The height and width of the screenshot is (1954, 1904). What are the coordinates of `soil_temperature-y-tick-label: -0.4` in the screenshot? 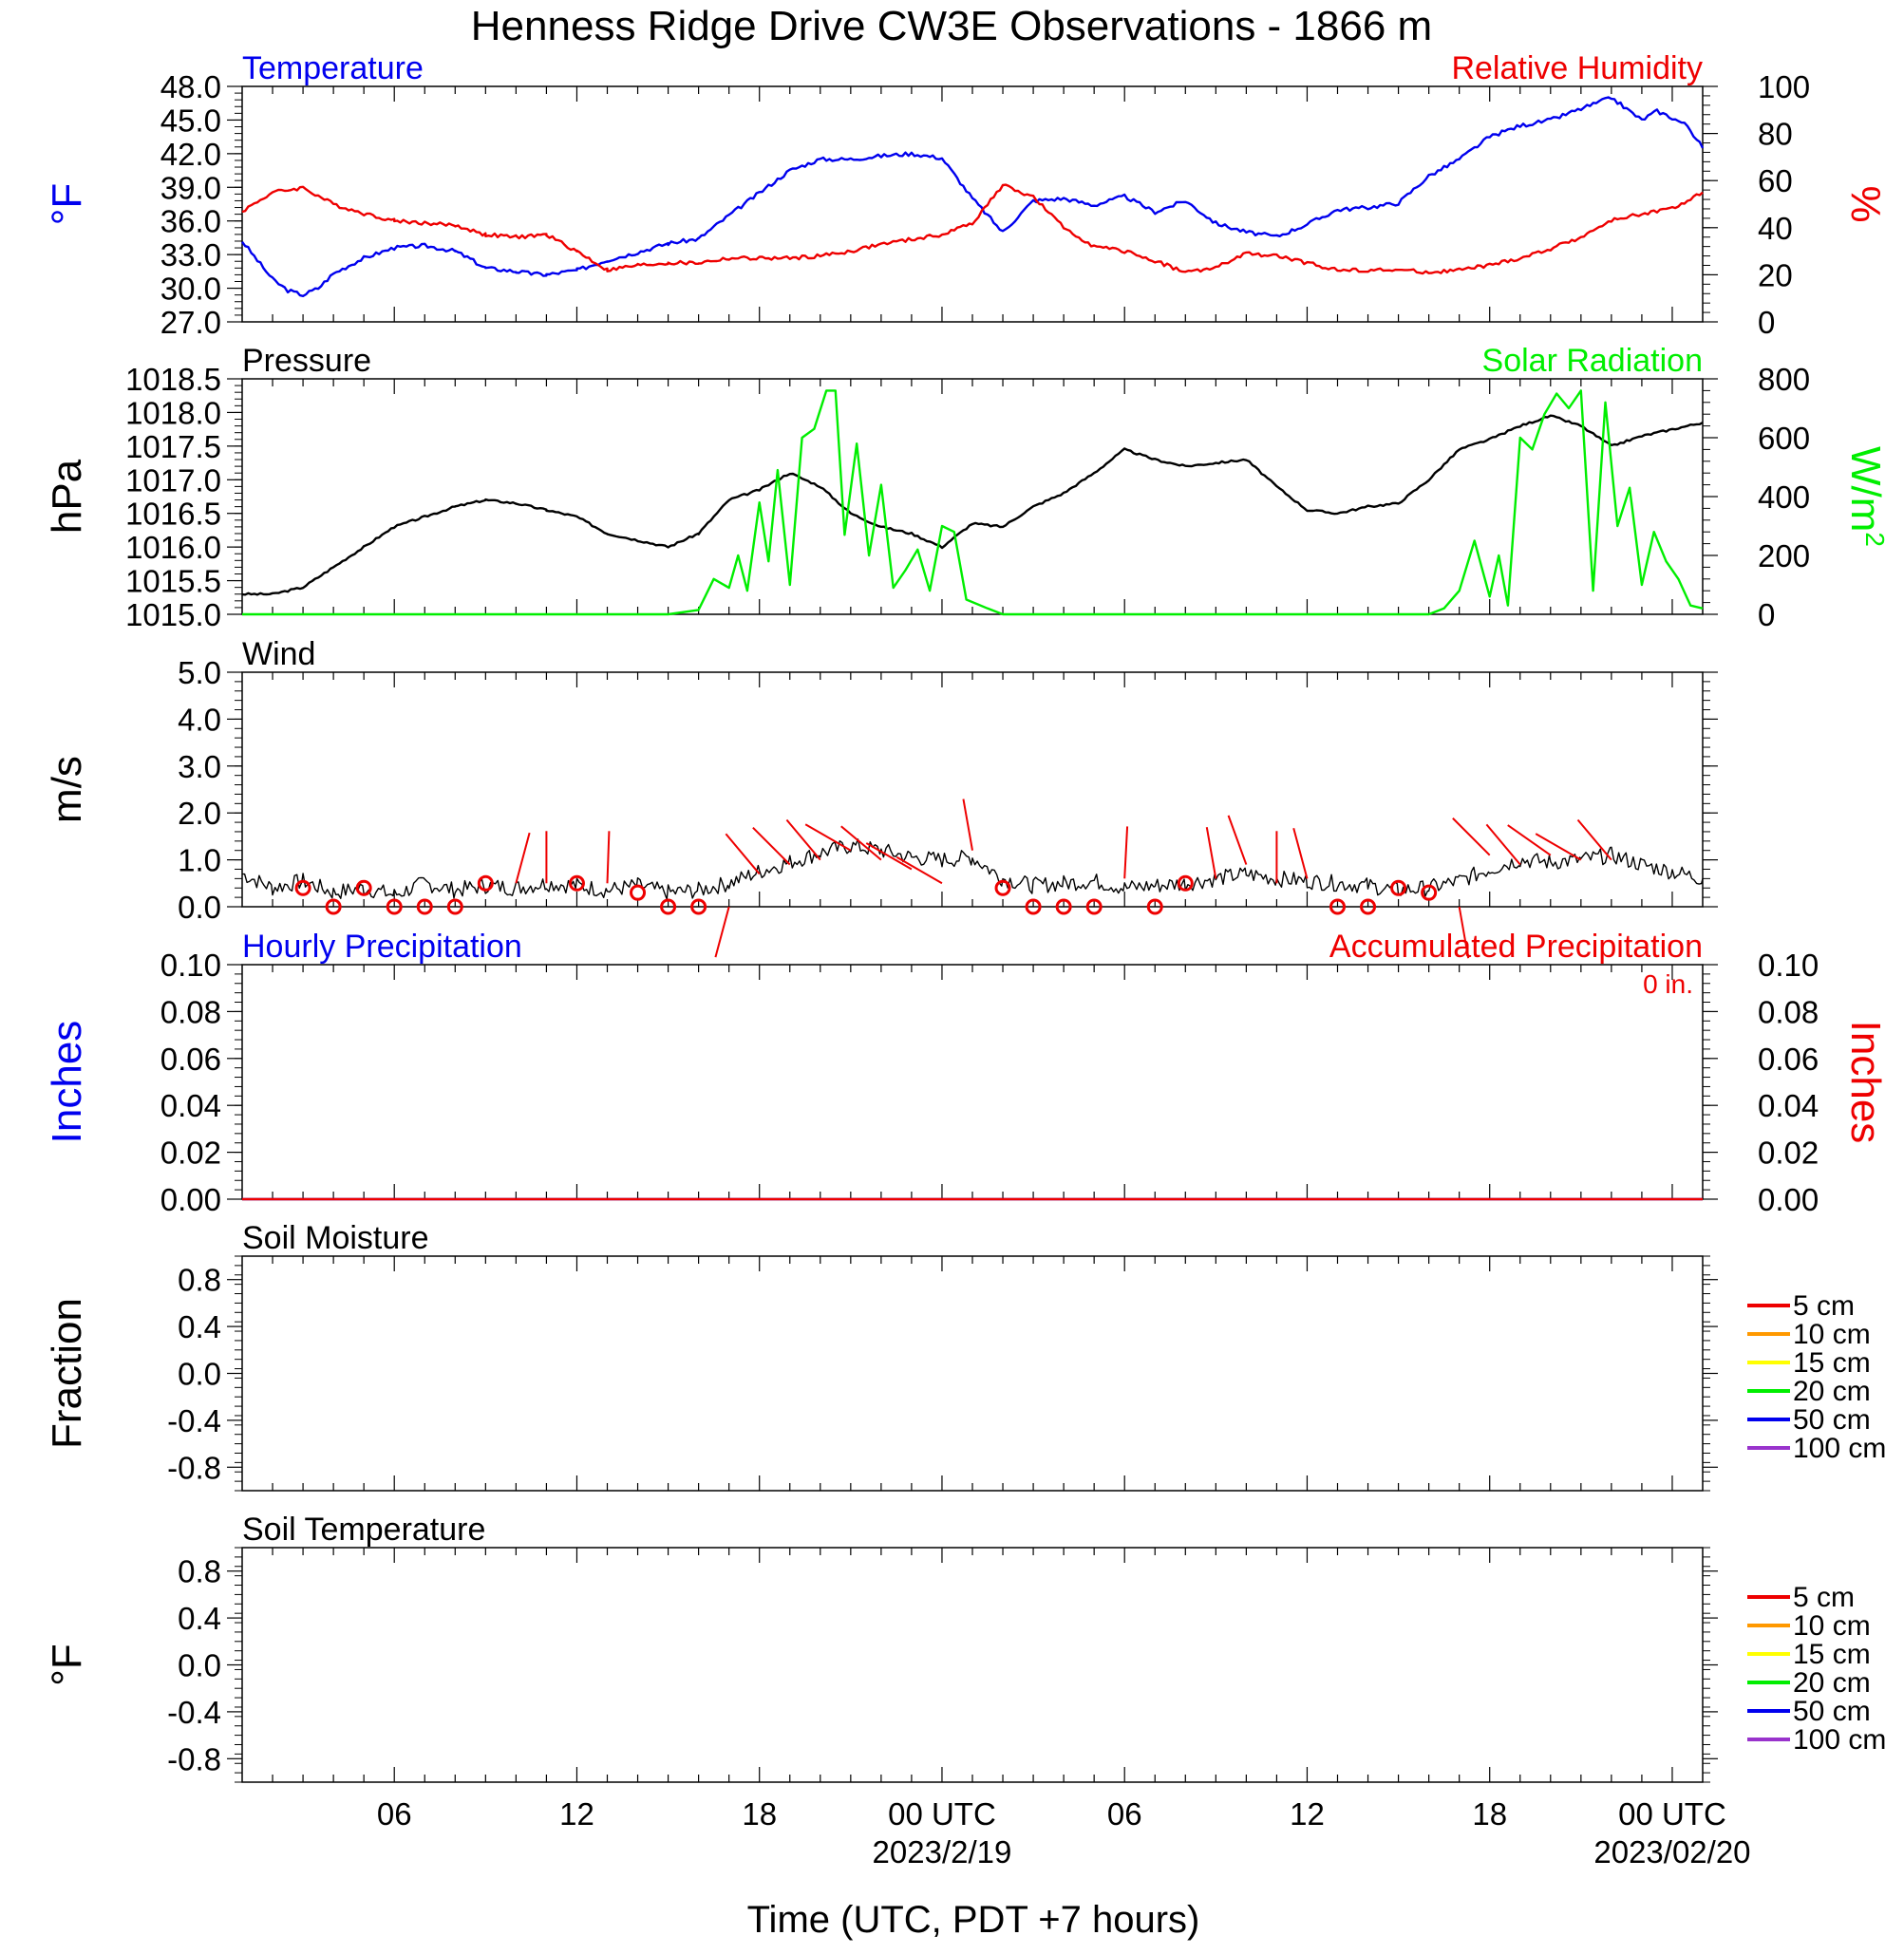 It's located at (194, 1712).